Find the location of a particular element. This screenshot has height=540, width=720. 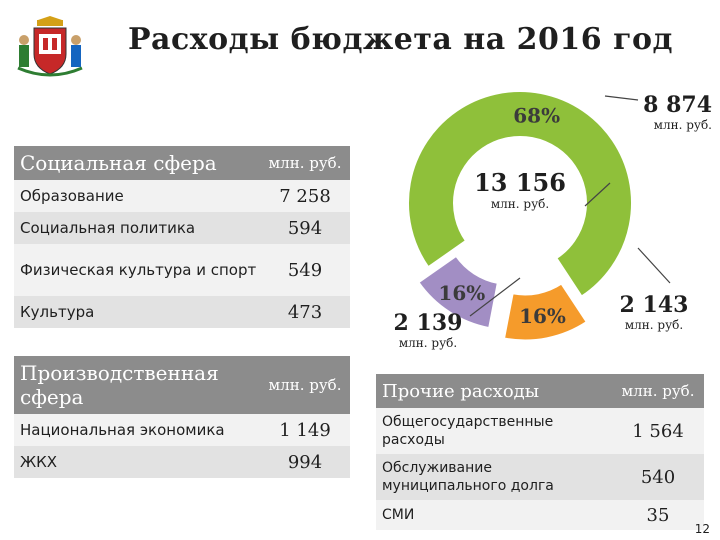

other-table-header: Прочие расходы млн. руб. is located at coordinates (540, 391).